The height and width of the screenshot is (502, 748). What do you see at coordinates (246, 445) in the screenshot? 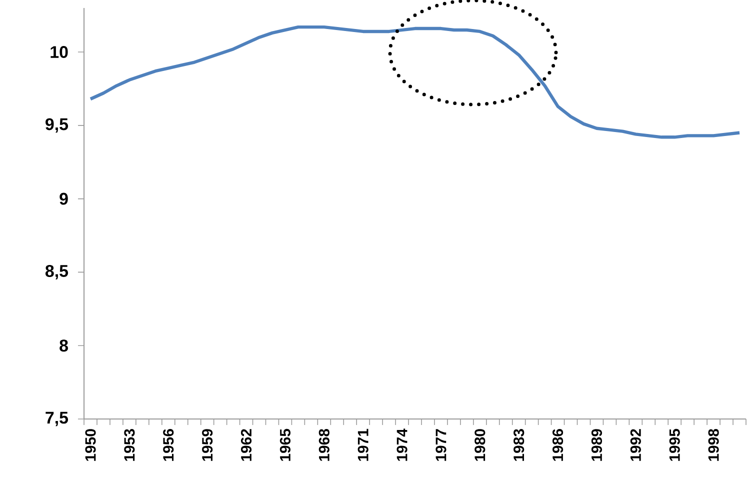
I see `x-tick-label: 1962` at bounding box center [246, 445].